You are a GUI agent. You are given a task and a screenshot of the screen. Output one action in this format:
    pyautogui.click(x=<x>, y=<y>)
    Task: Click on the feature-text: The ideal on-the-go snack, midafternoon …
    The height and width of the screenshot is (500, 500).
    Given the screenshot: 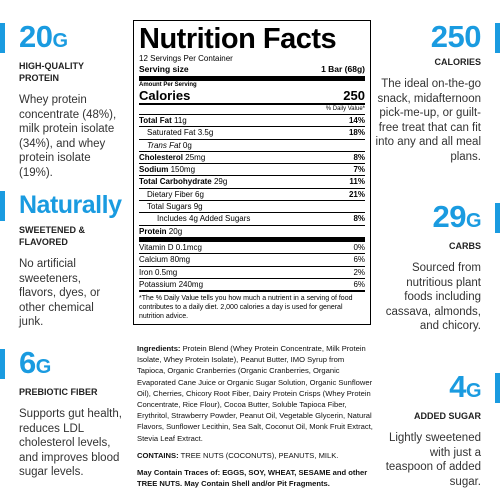 What is the action you would take?
    pyautogui.click(x=428, y=120)
    